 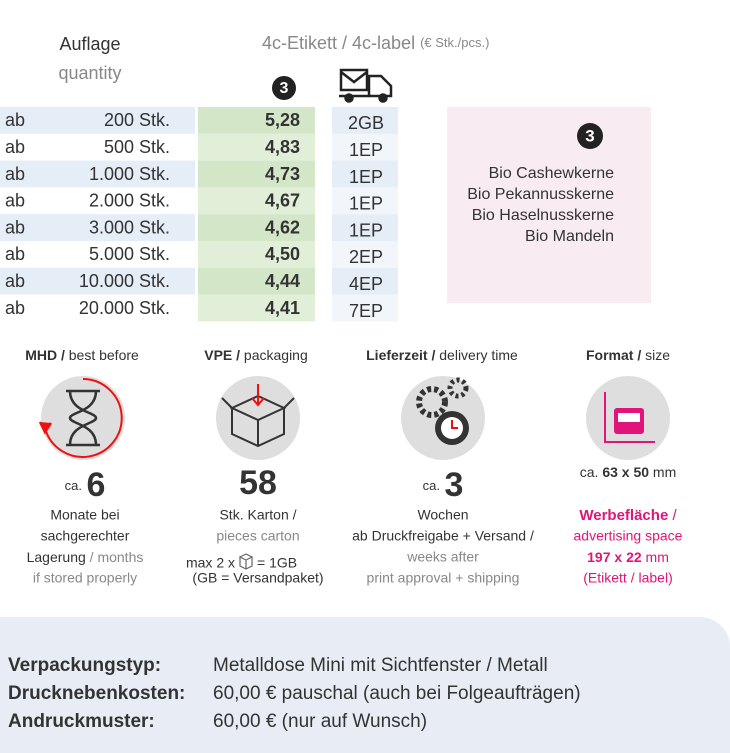 What do you see at coordinates (366, 311) in the screenshot?
I see `package: 7EP` at bounding box center [366, 311].